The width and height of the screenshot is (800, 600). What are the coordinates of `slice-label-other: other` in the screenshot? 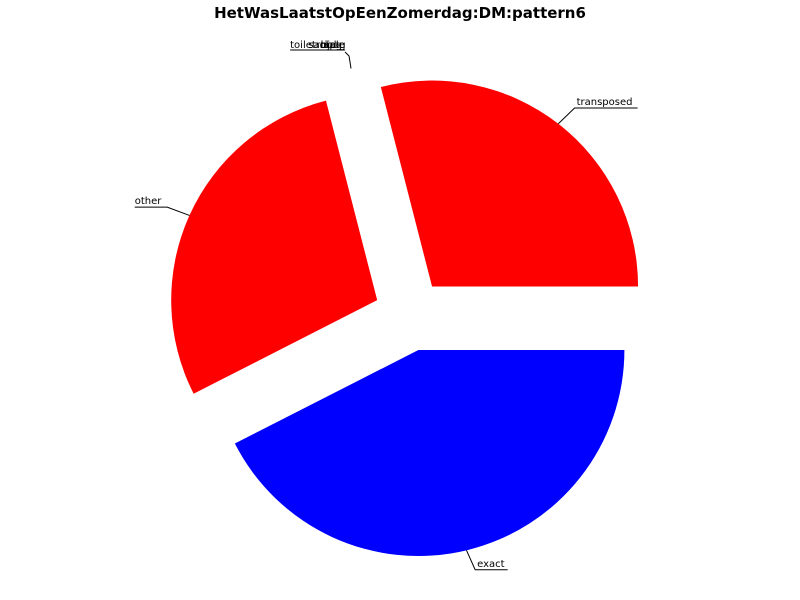 It's located at (149, 201).